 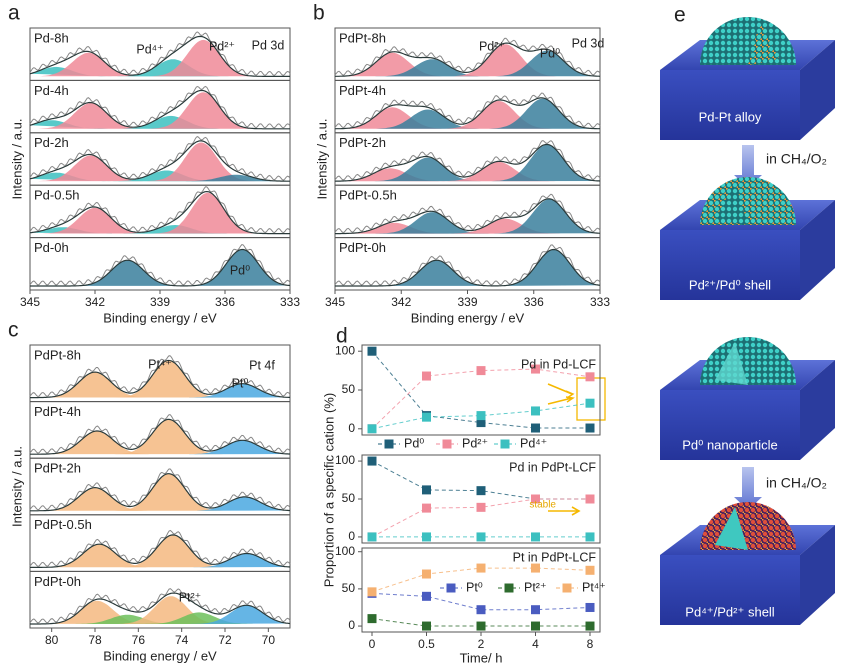 I want to click on y-axis-label: Proportion of a specific cation (%), so click(x=328, y=490).